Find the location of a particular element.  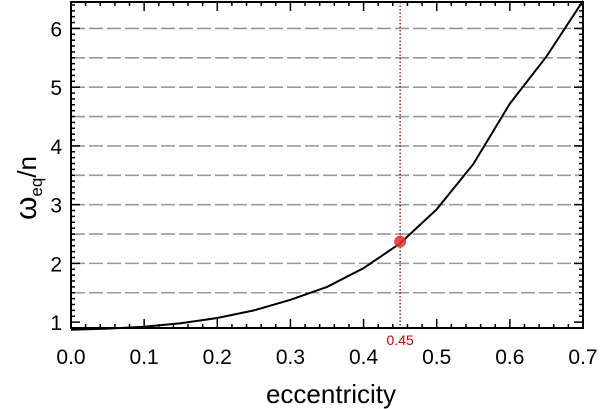

y-axis-label-sub: eq is located at coordinates (36, 187).